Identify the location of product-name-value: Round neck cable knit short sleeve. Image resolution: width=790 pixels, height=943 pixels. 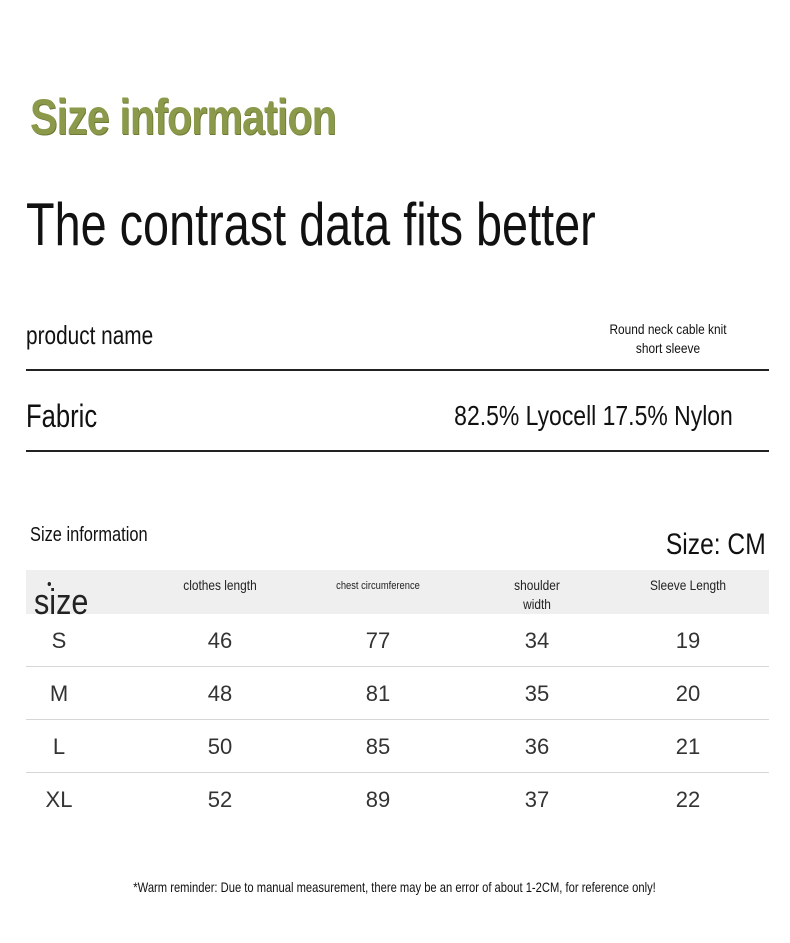
(668, 338).